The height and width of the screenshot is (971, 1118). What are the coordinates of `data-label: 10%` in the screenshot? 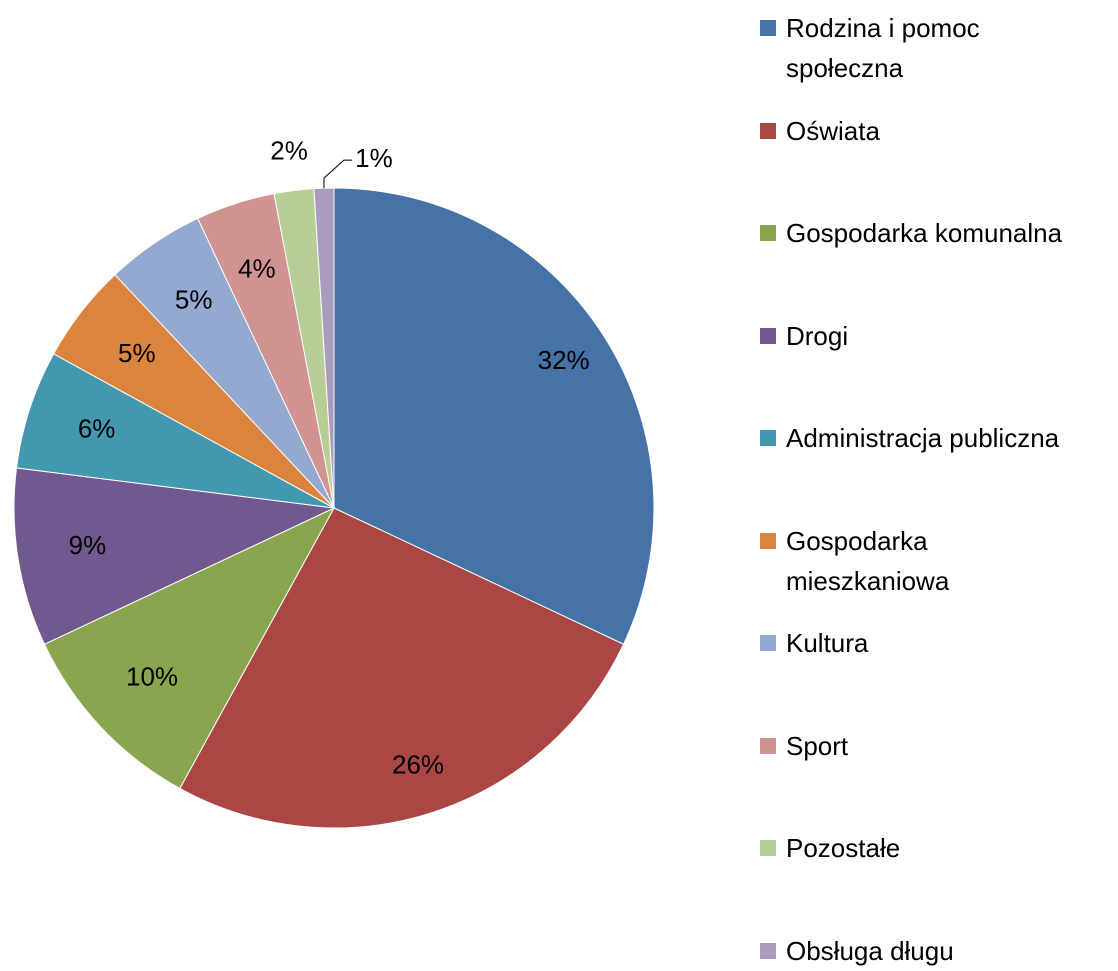 It's located at (152, 677).